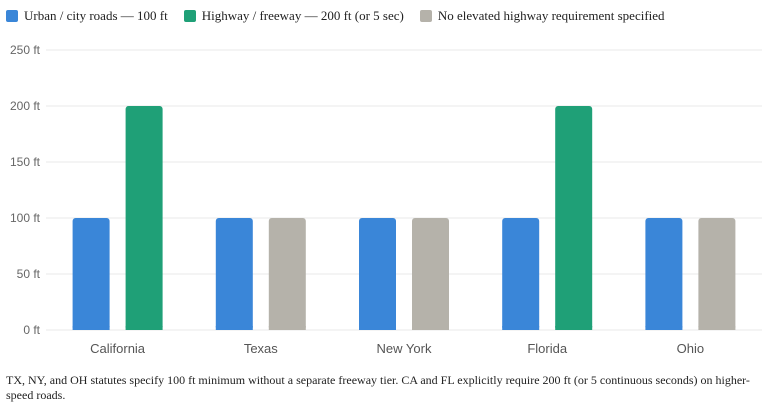 The image size is (766, 412). I want to click on legend-item-urban: Urban / city roads — 100 ft, so click(87, 16).